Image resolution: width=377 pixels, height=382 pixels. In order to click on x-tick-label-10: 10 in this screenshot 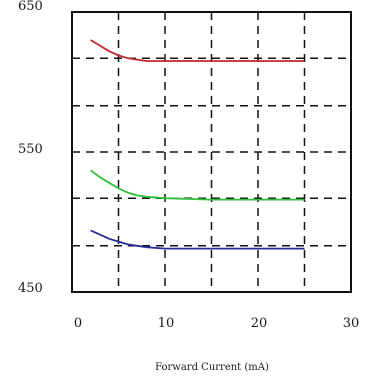, I will do `click(166, 323)`.